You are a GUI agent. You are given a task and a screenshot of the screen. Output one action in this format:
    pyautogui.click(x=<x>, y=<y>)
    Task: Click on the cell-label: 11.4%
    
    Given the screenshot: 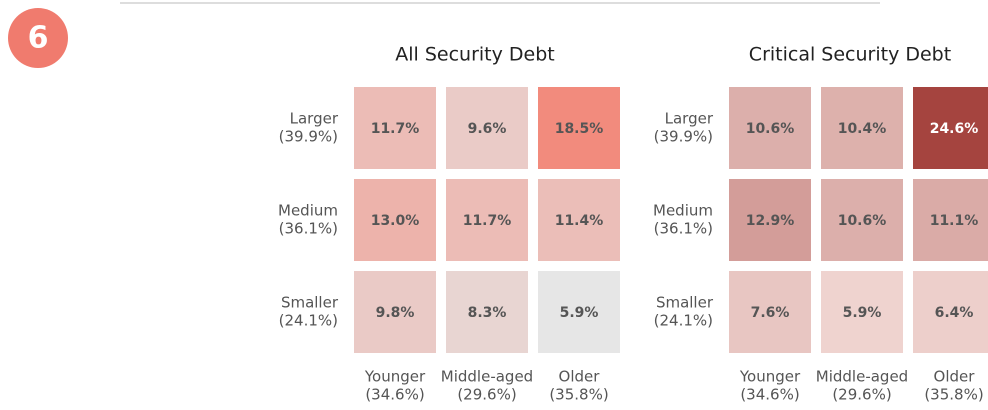 What is the action you would take?
    pyautogui.click(x=579, y=221)
    